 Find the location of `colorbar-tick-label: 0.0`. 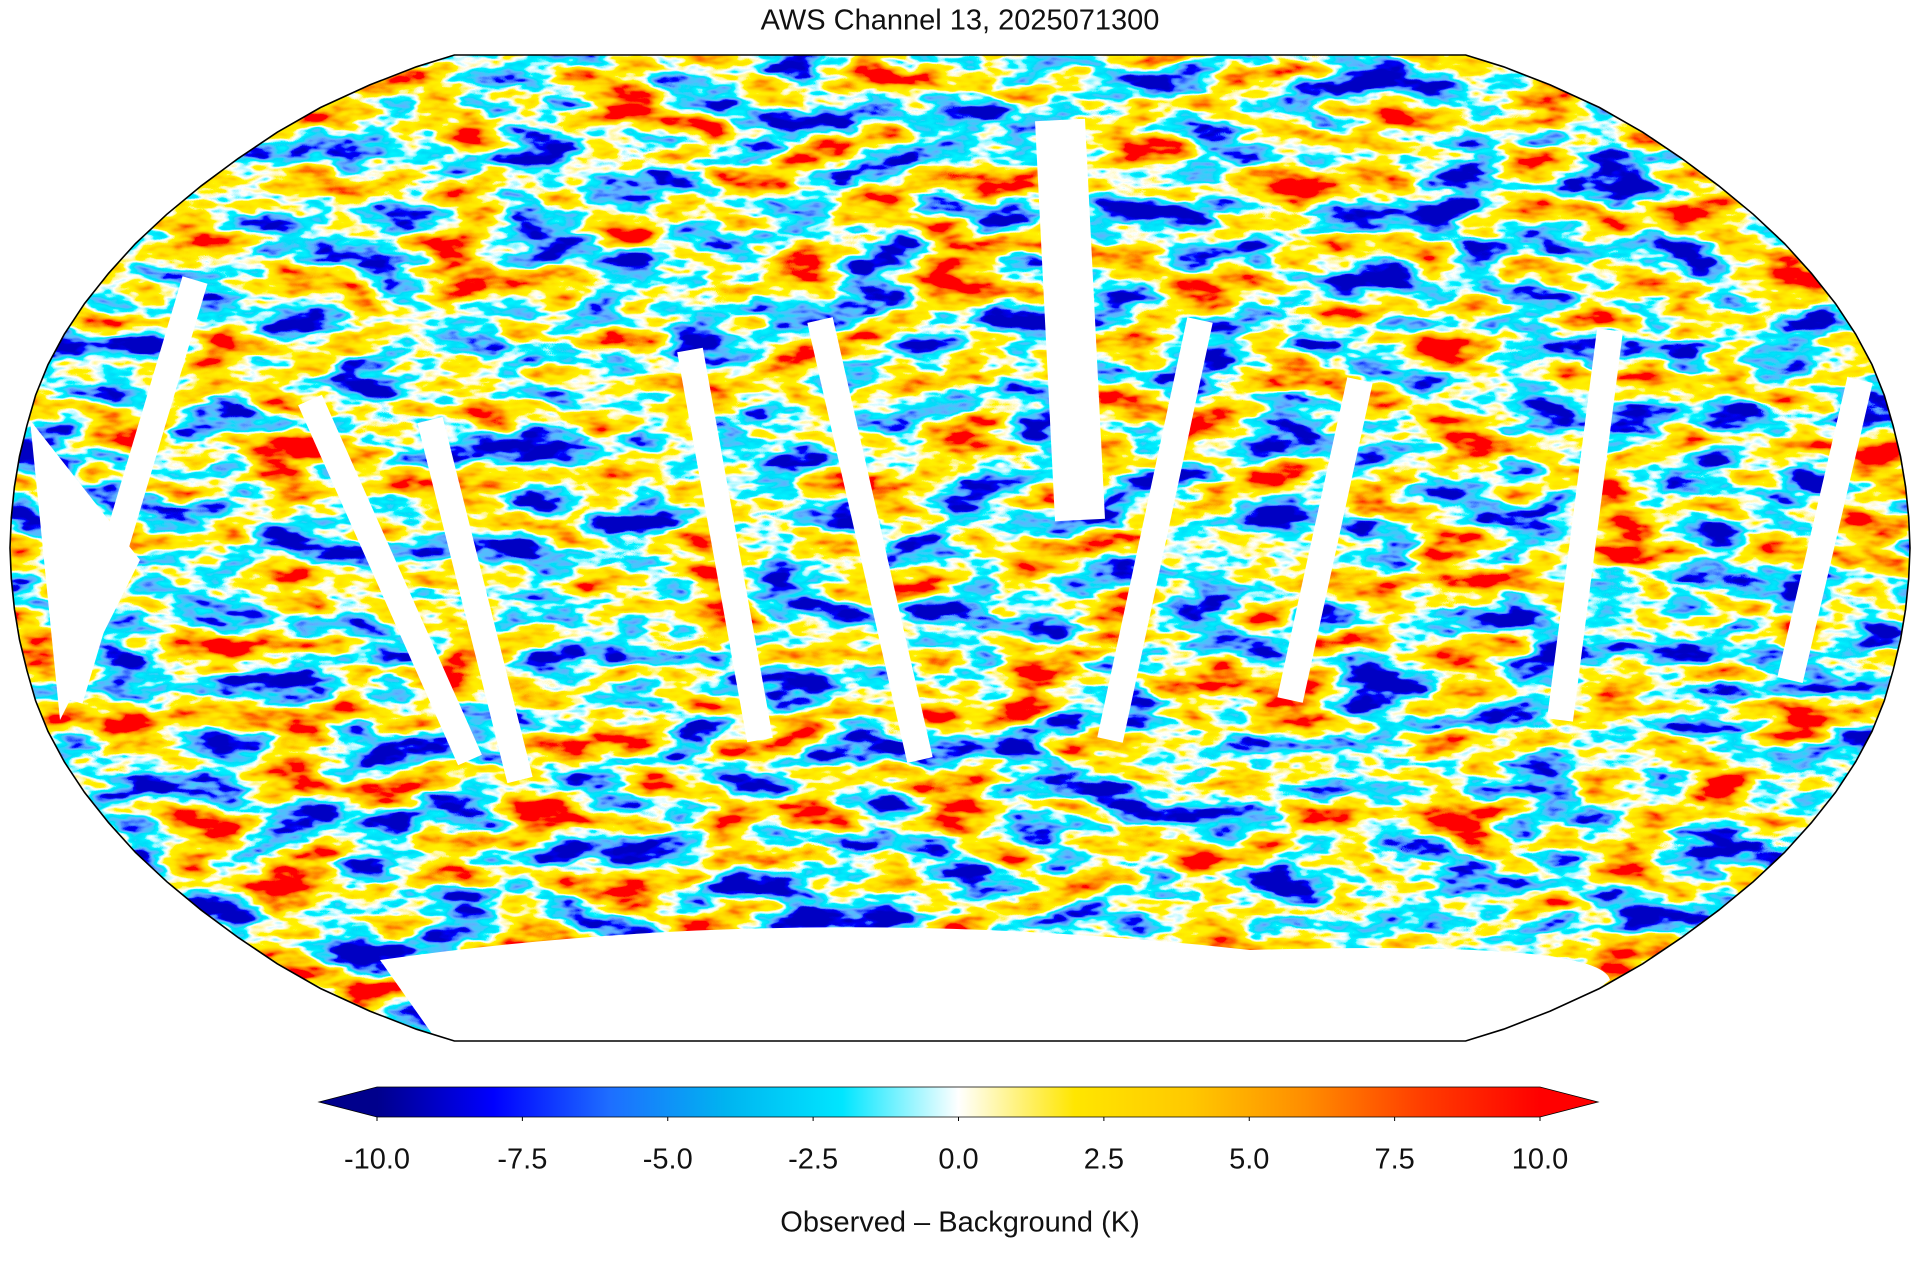

colorbar-tick-label: 0.0 is located at coordinates (958, 1160).